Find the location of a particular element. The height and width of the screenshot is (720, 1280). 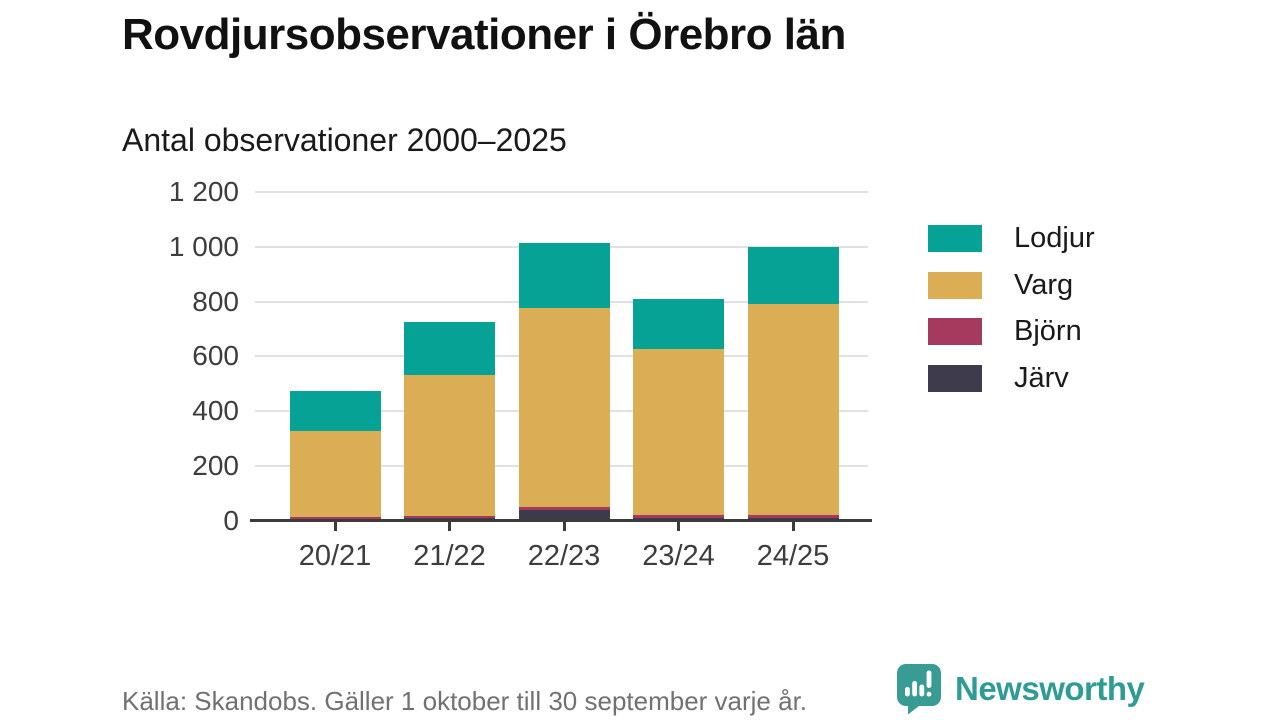

newsworthy-logo-icon is located at coordinates (919, 689).